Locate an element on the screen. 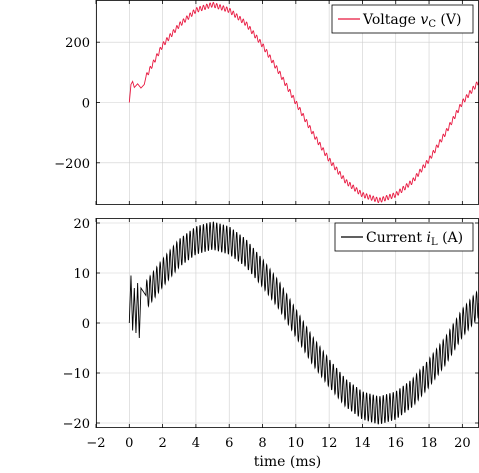 This screenshot has width=479, height=473. x-tick-label: 20 is located at coordinates (462, 443).